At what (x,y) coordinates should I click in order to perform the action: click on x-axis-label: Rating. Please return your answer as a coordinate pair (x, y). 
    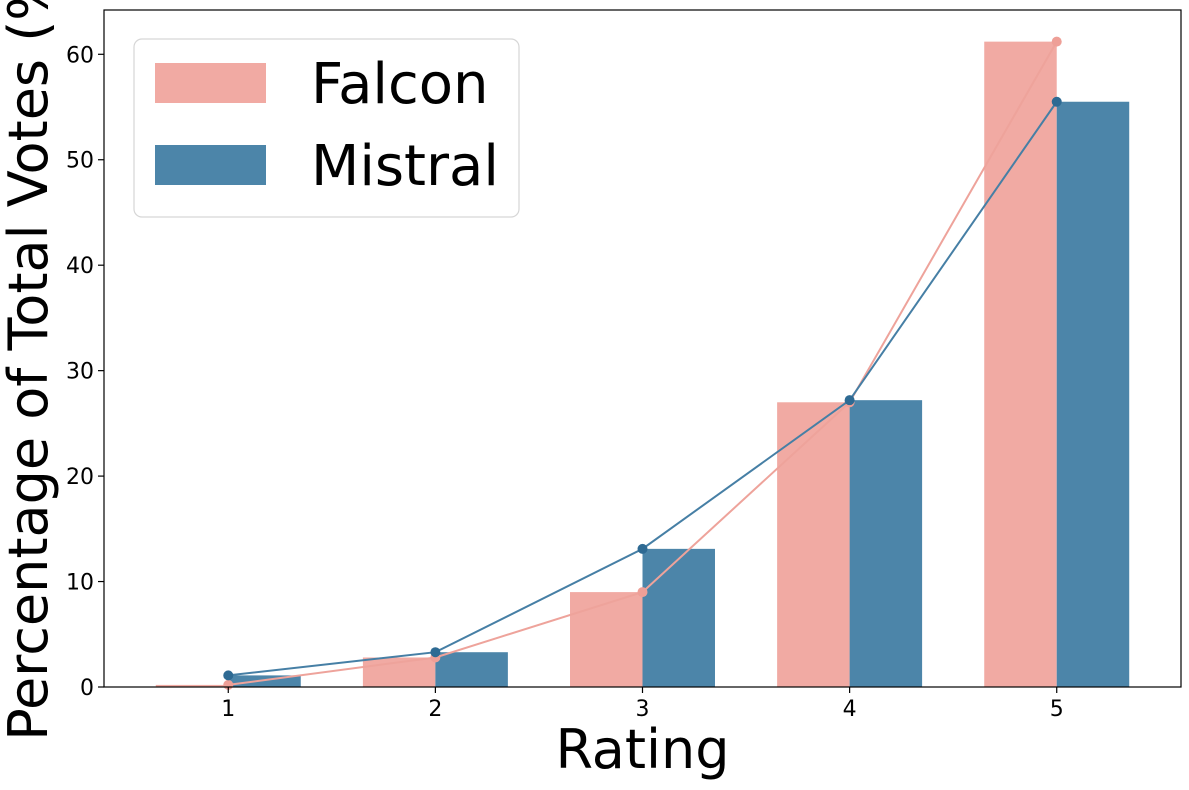
    Looking at the image, I should click on (642, 749).